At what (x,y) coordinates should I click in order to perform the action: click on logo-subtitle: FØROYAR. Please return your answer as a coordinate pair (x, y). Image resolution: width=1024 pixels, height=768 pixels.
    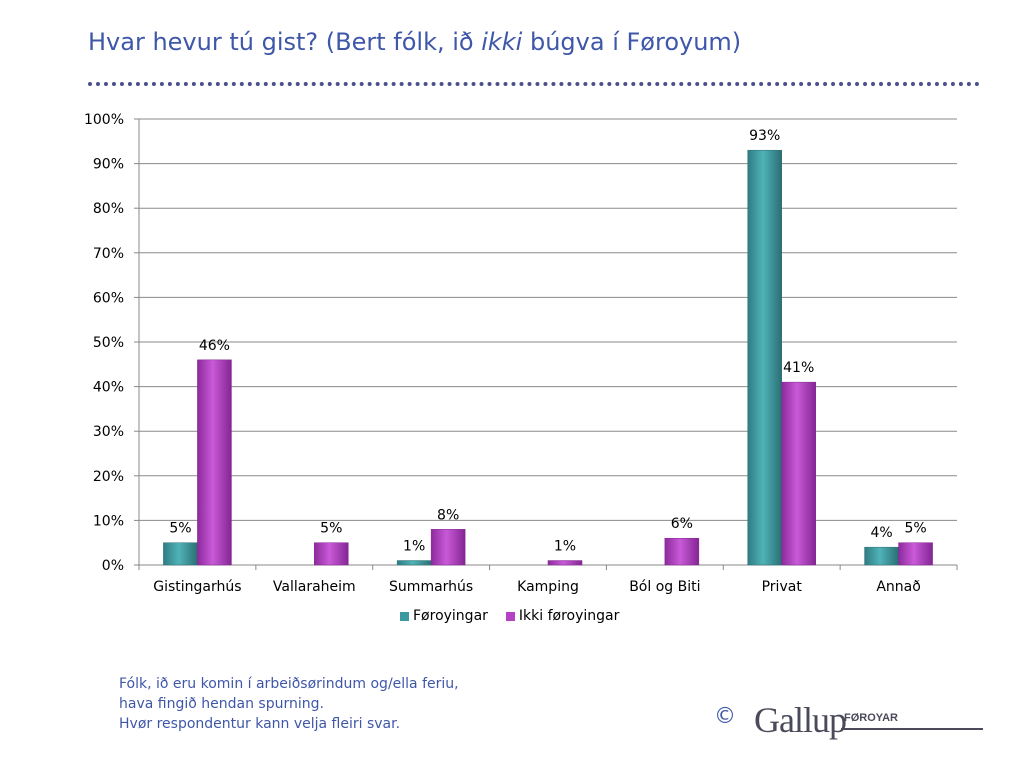
    Looking at the image, I should click on (871, 718).